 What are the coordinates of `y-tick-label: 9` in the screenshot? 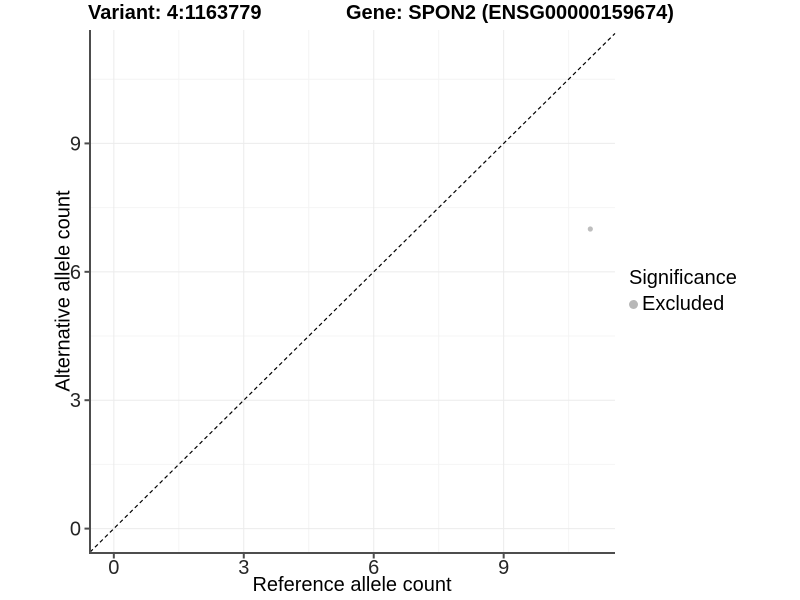 It's located at (75, 144).